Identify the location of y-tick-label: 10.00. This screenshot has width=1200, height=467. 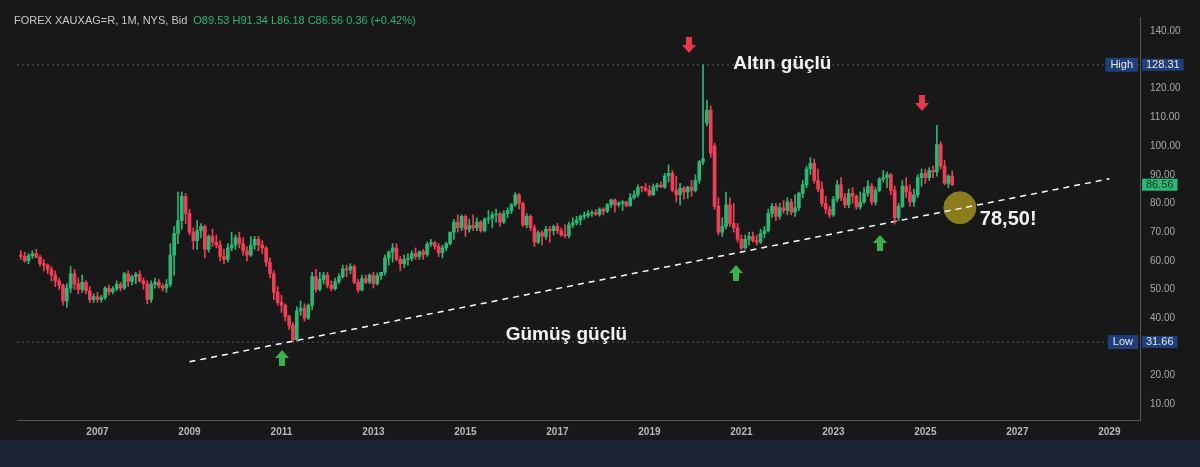
(1163, 403).